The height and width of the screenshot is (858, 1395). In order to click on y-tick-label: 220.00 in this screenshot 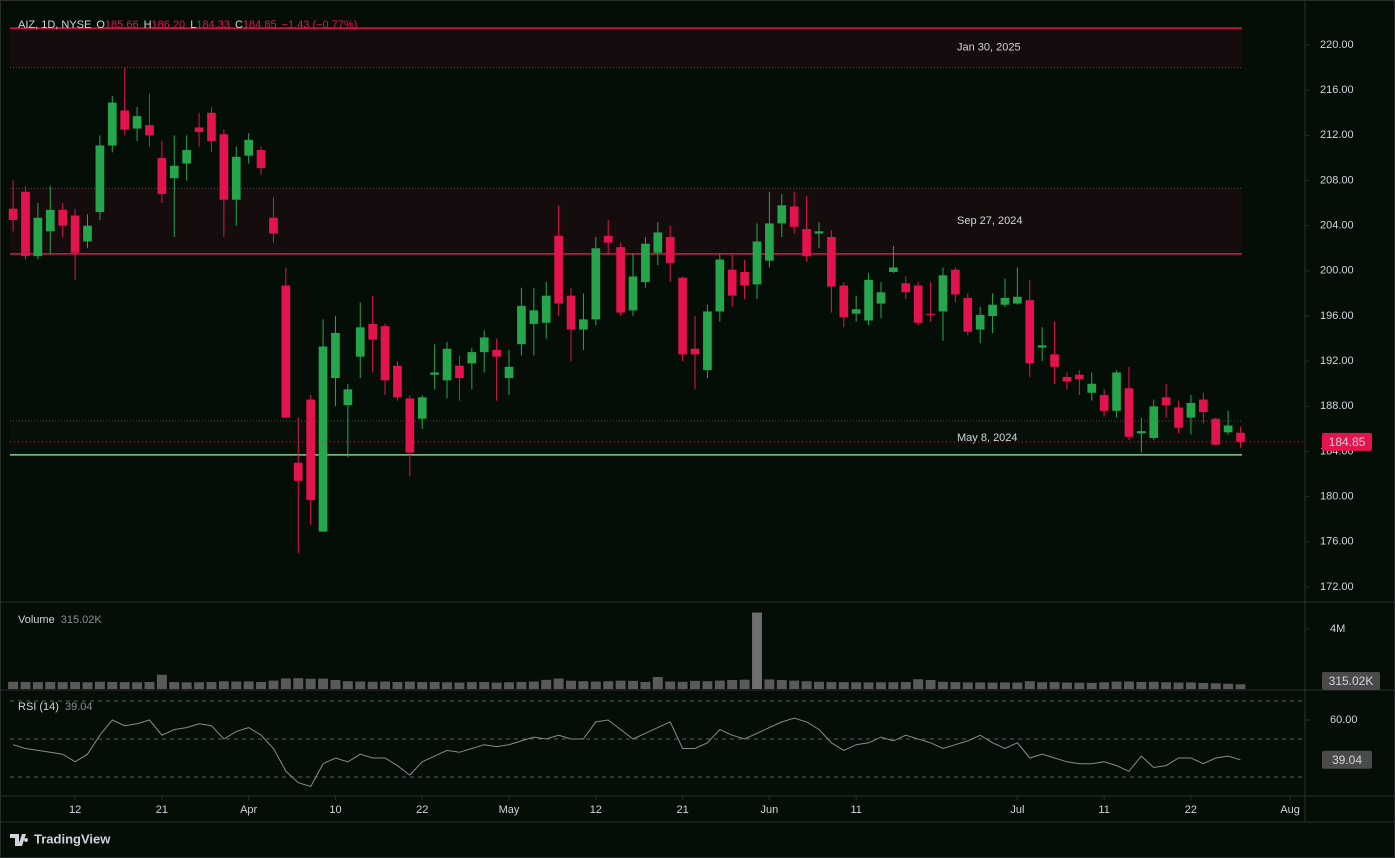, I will do `click(1337, 45)`.